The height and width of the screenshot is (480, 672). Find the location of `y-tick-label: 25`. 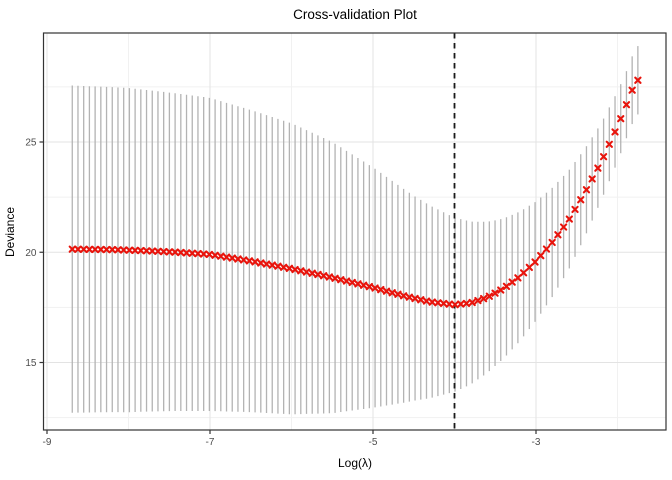

y-tick-label: 25 is located at coordinates (31, 143).